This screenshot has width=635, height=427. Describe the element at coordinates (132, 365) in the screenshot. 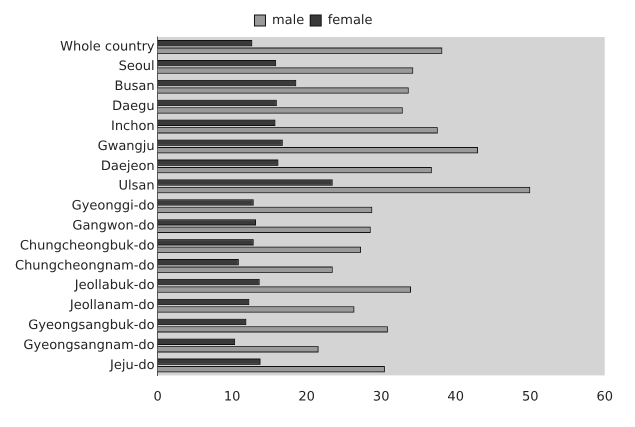

I see `y-tick-label: Jeju-do` at that location.